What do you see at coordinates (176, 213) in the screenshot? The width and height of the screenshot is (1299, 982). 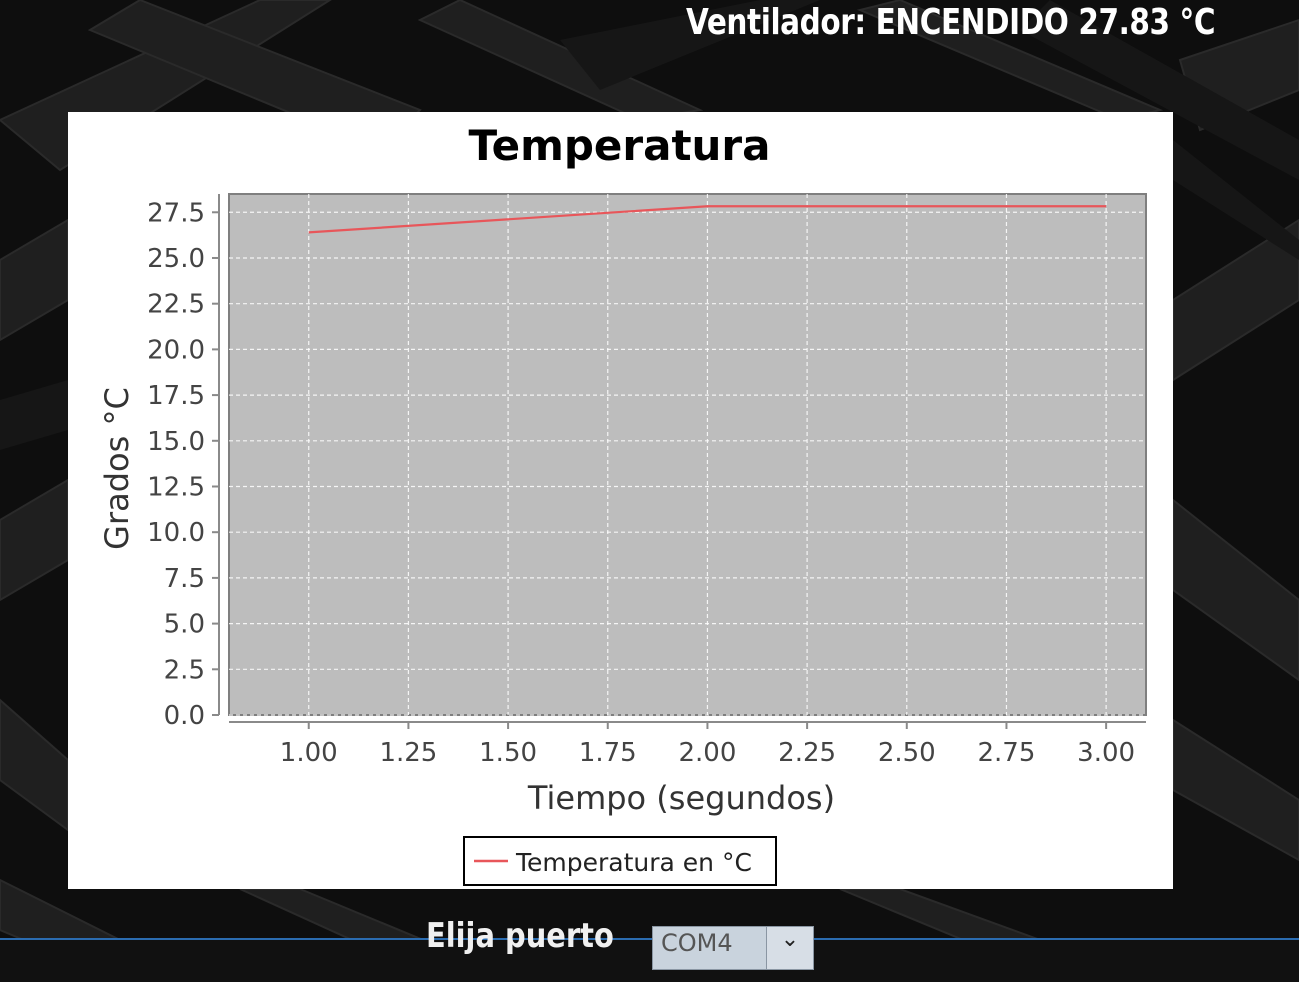 I see `y-tick-label: 27.5` at bounding box center [176, 213].